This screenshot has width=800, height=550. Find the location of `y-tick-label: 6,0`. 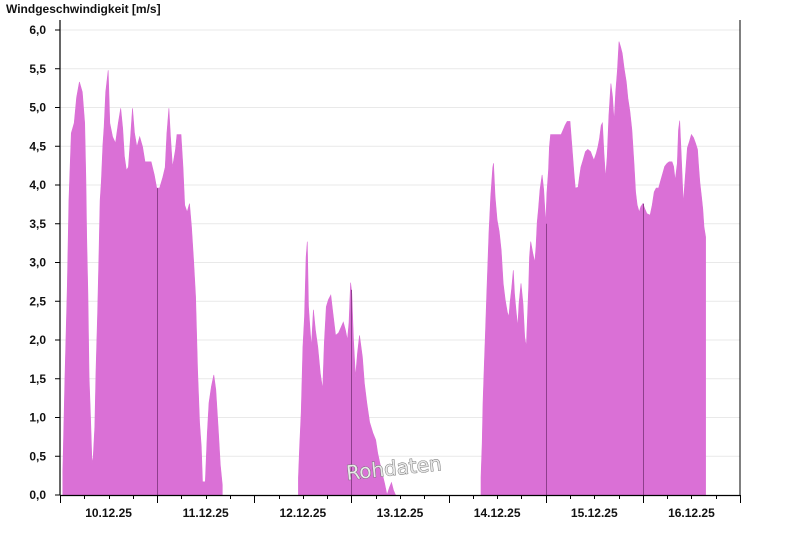

y-tick-label: 6,0 is located at coordinates (37, 30).